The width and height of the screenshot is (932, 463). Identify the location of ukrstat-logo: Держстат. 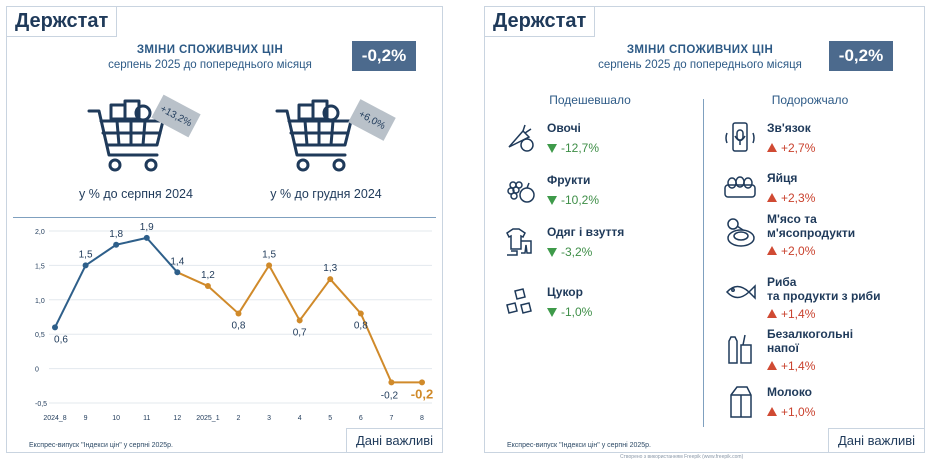
(62, 22).